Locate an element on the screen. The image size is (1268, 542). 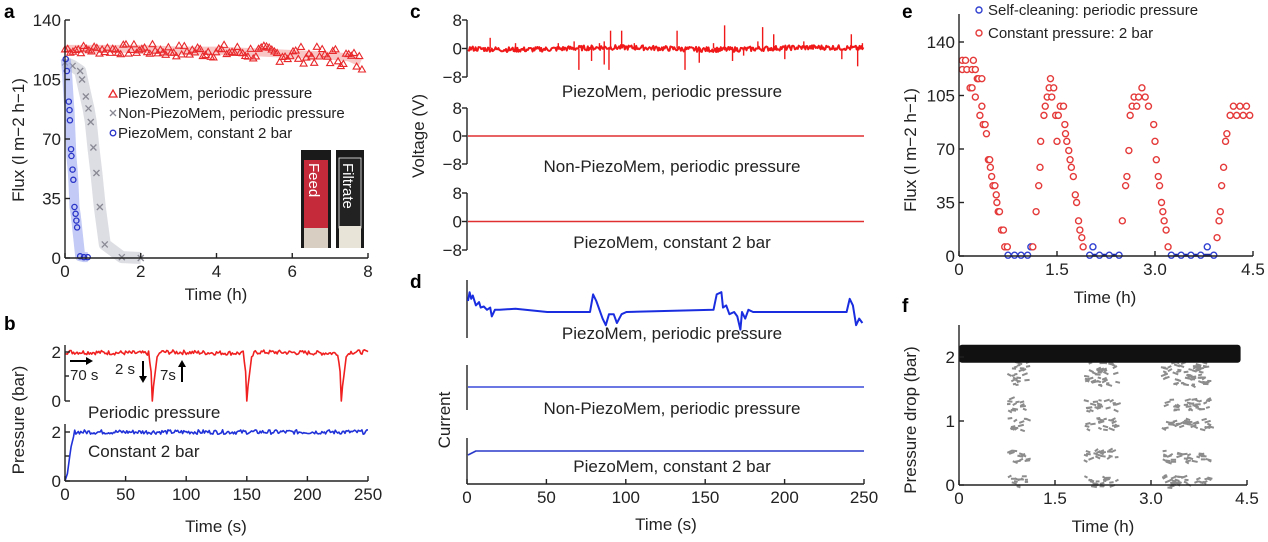
e-ylabel: Flux (l m−2 h−1) is located at coordinates (910, 150).